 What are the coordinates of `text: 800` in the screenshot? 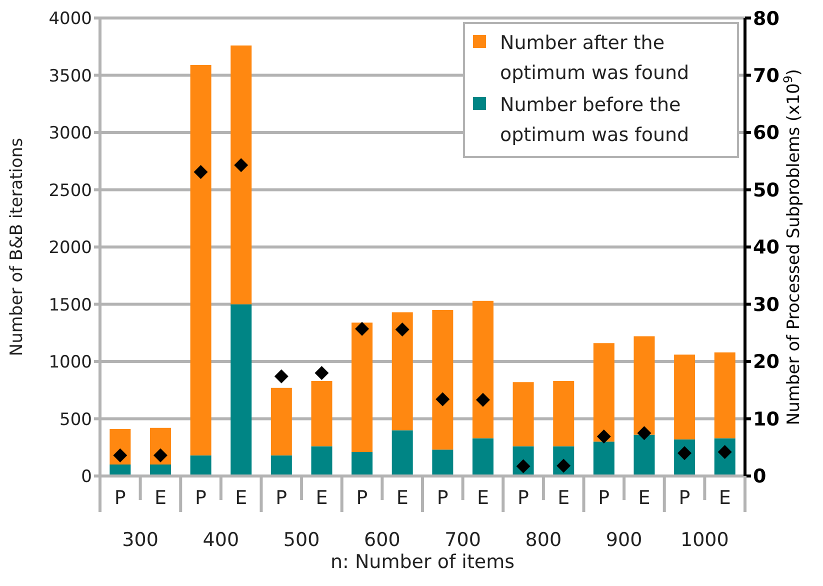 It's located at (543, 540).